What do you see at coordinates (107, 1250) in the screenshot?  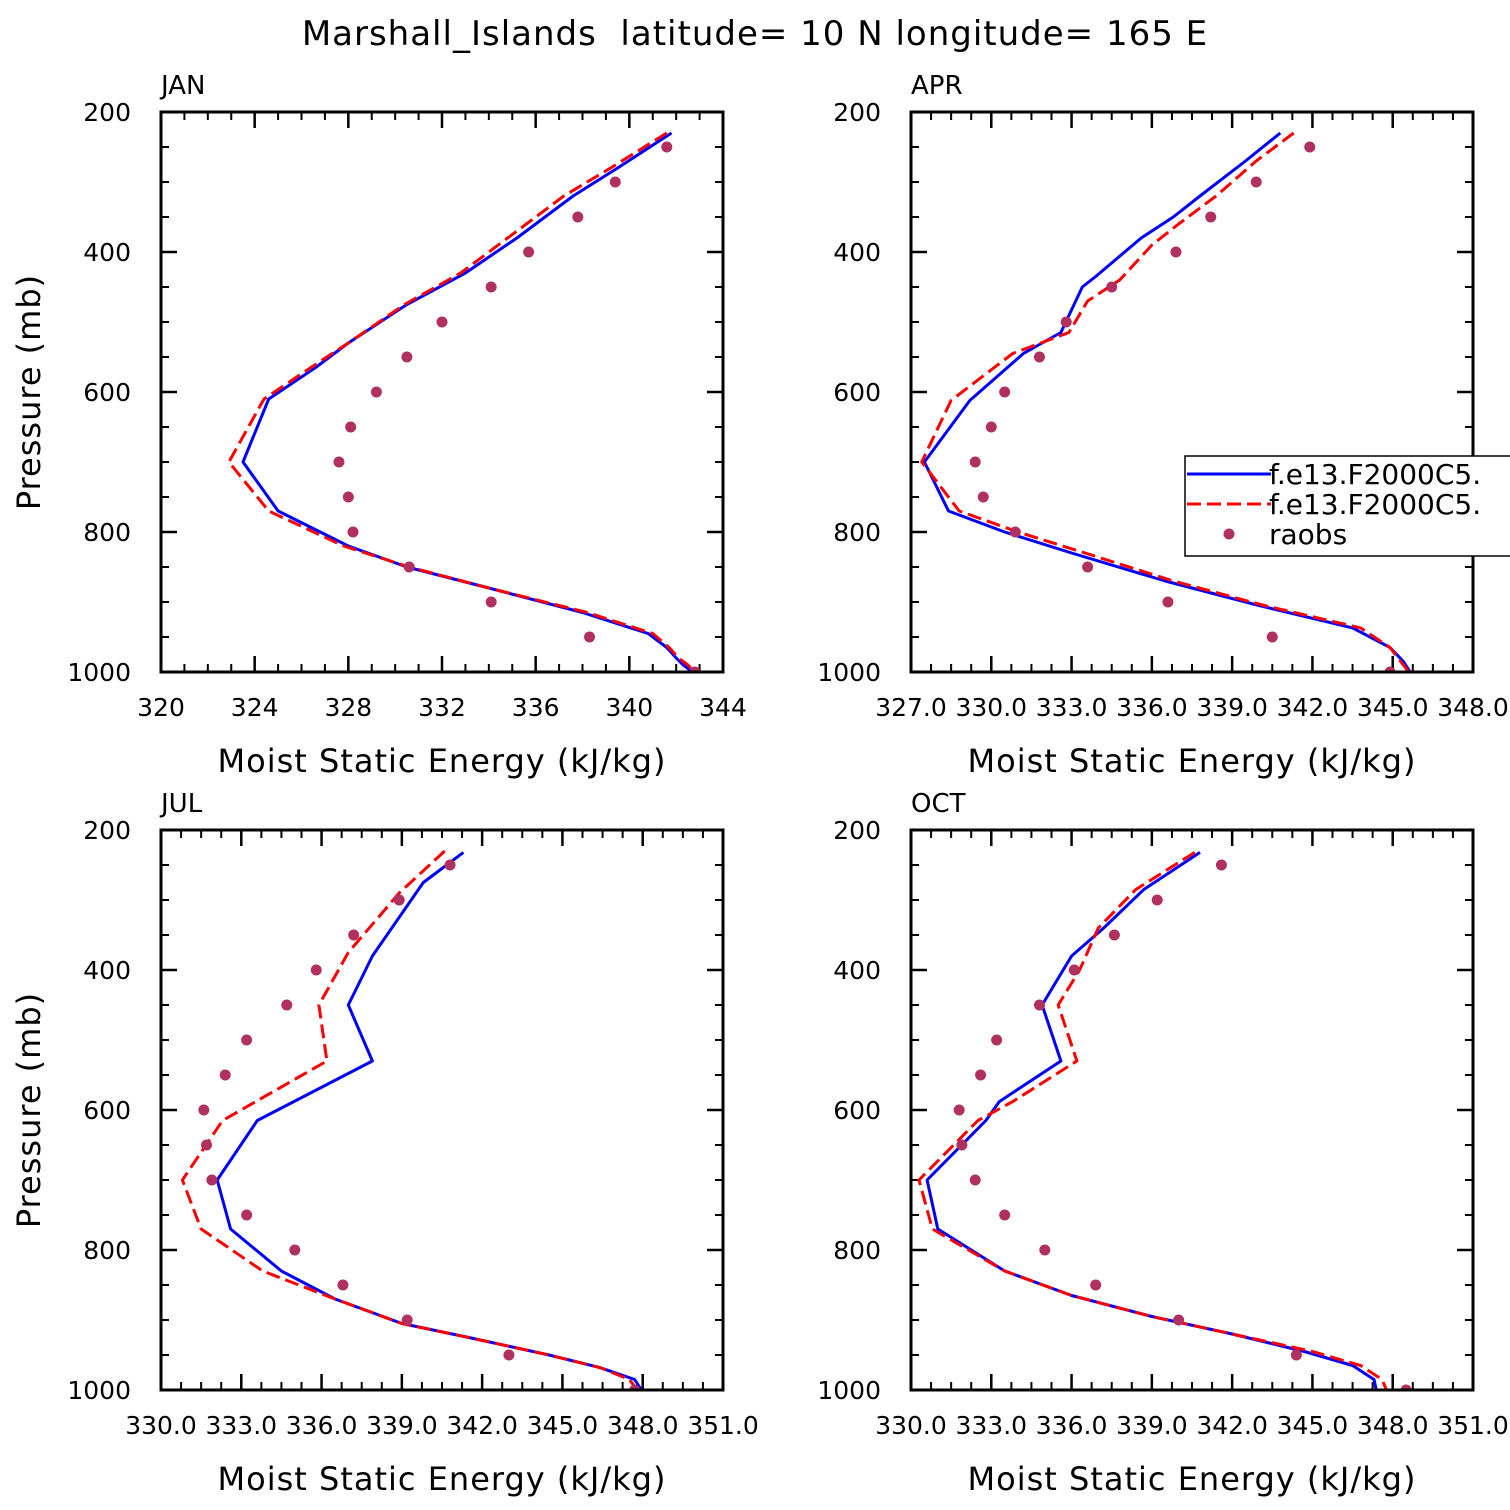 I see `y-tick-label: 800` at bounding box center [107, 1250].